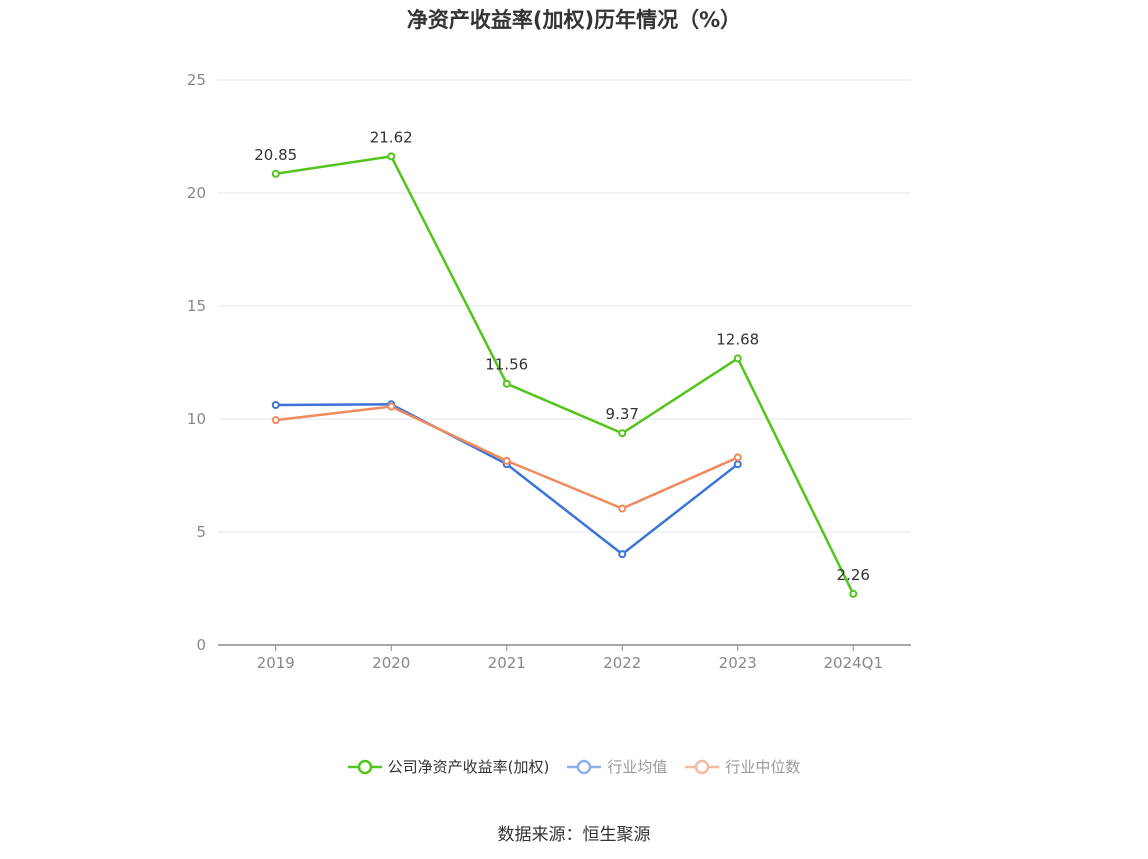 This screenshot has width=1148, height=859. What do you see at coordinates (564, 658) in the screenshot?
I see `x-axis: 2019 2020 2021 2022 2023 2024Q1` at bounding box center [564, 658].